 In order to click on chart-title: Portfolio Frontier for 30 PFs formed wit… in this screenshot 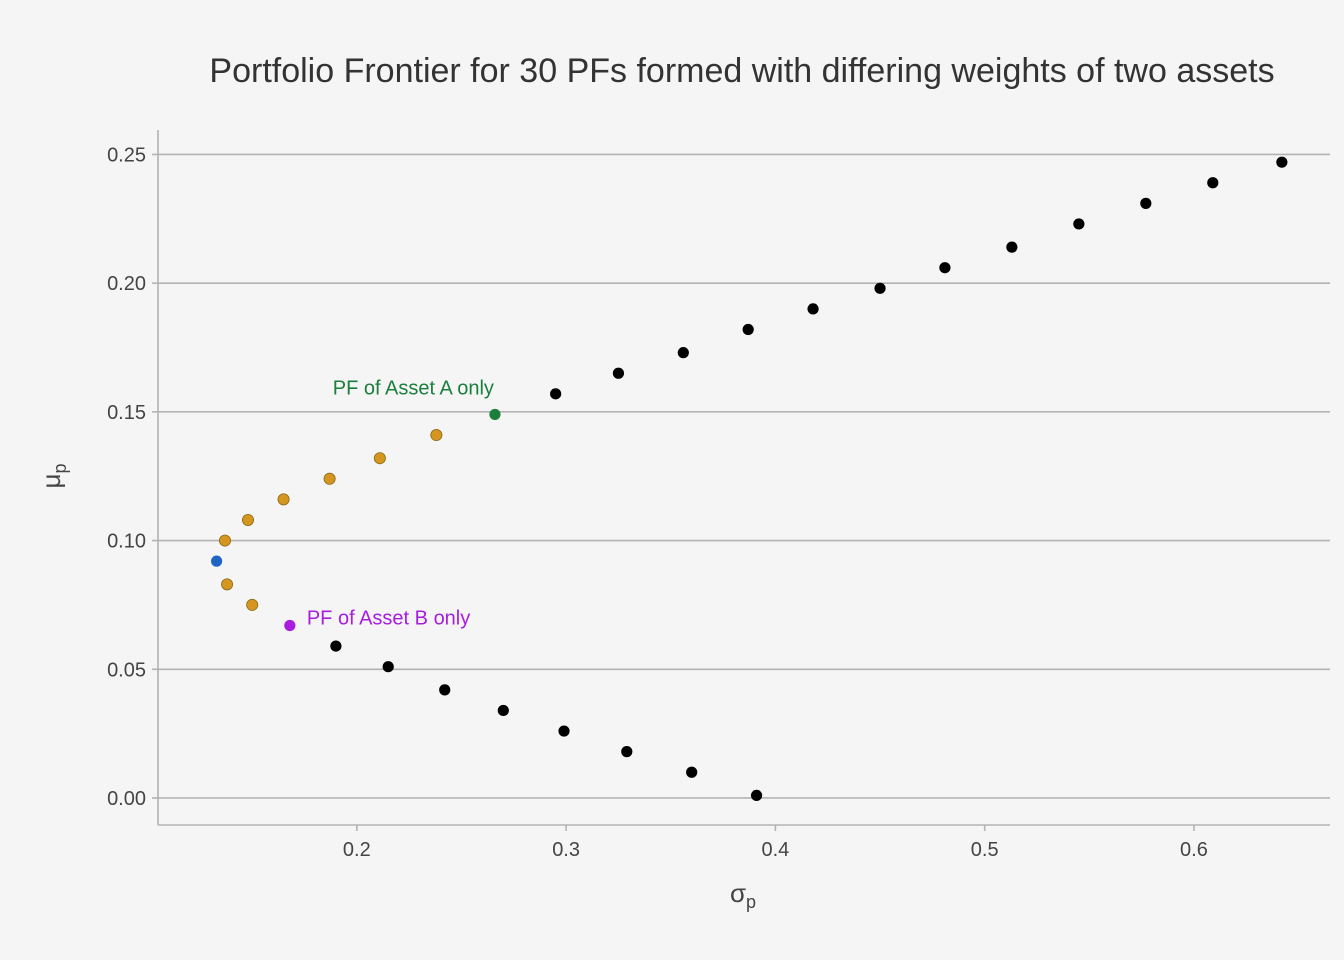, I will do `click(741, 71)`.